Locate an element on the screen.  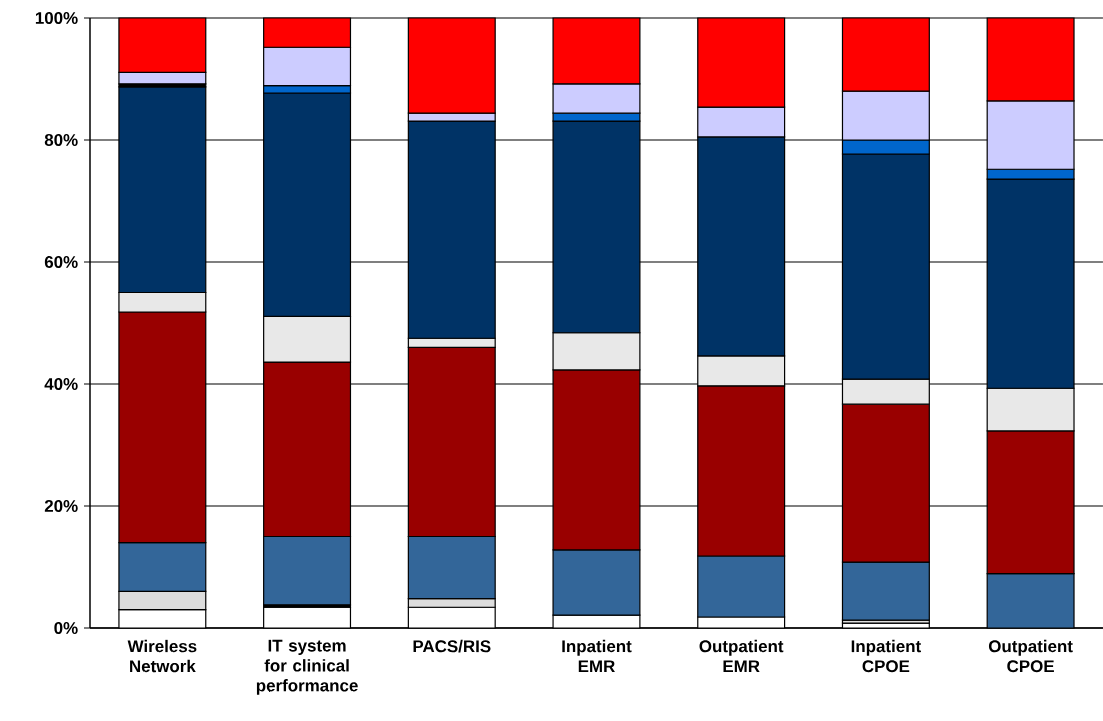
y-tick-label: 80% is located at coordinates (61, 140).